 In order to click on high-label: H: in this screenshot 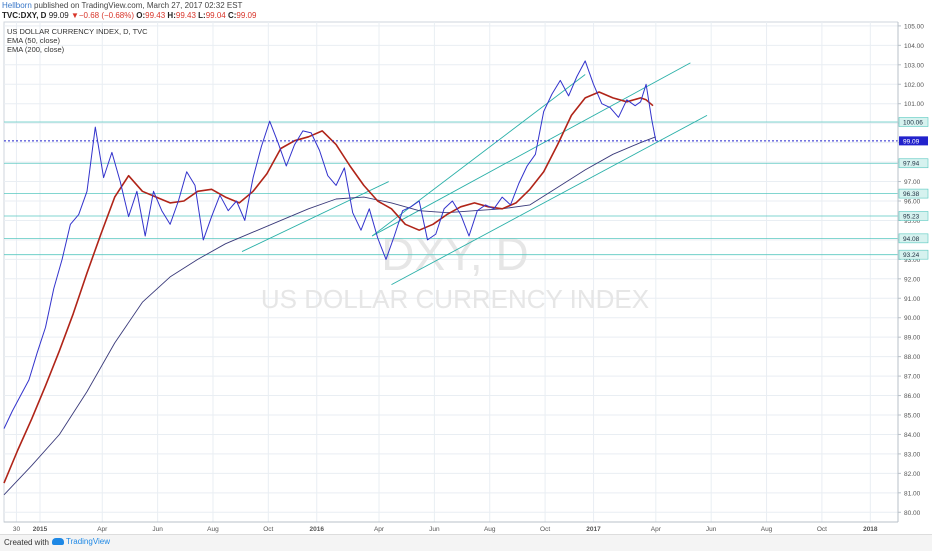, I will do `click(171, 15)`.